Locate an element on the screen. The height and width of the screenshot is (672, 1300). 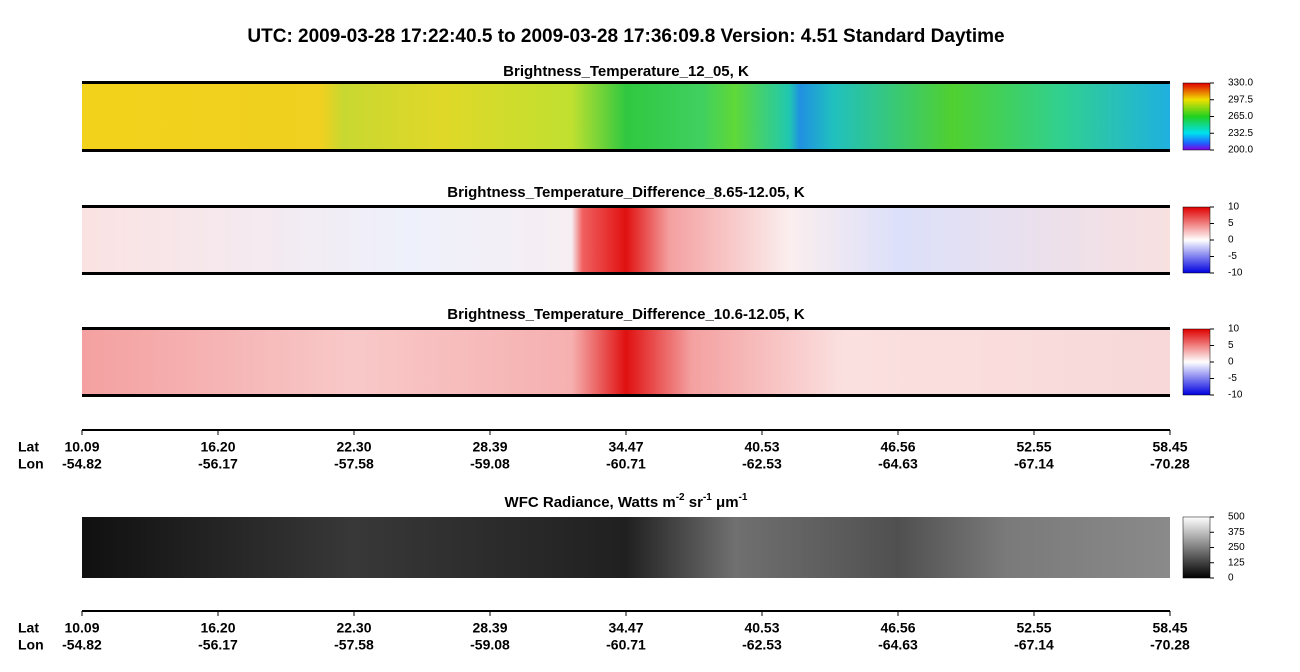
colorbar-label: 250 is located at coordinates (1236, 547).